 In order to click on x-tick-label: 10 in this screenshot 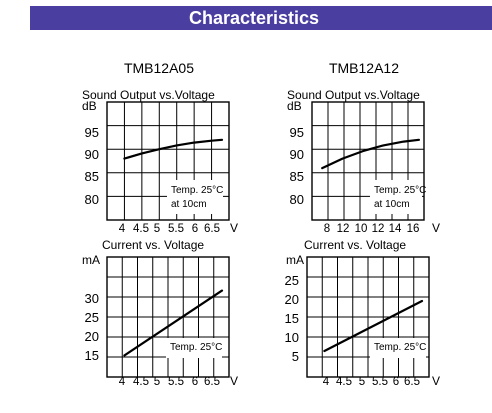, I will do `click(361, 229)`.